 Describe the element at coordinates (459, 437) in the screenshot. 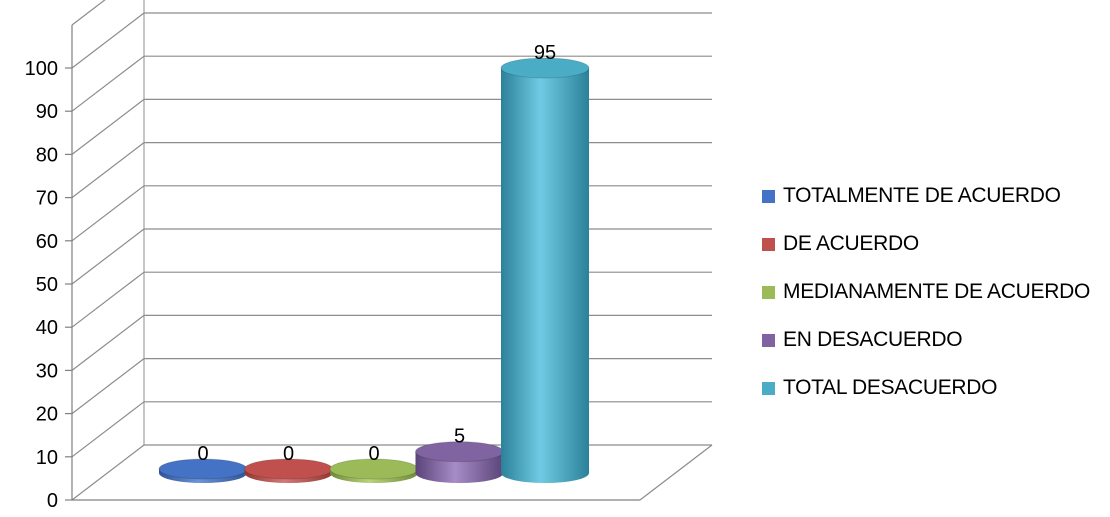

I see `data-label: 5` at that location.